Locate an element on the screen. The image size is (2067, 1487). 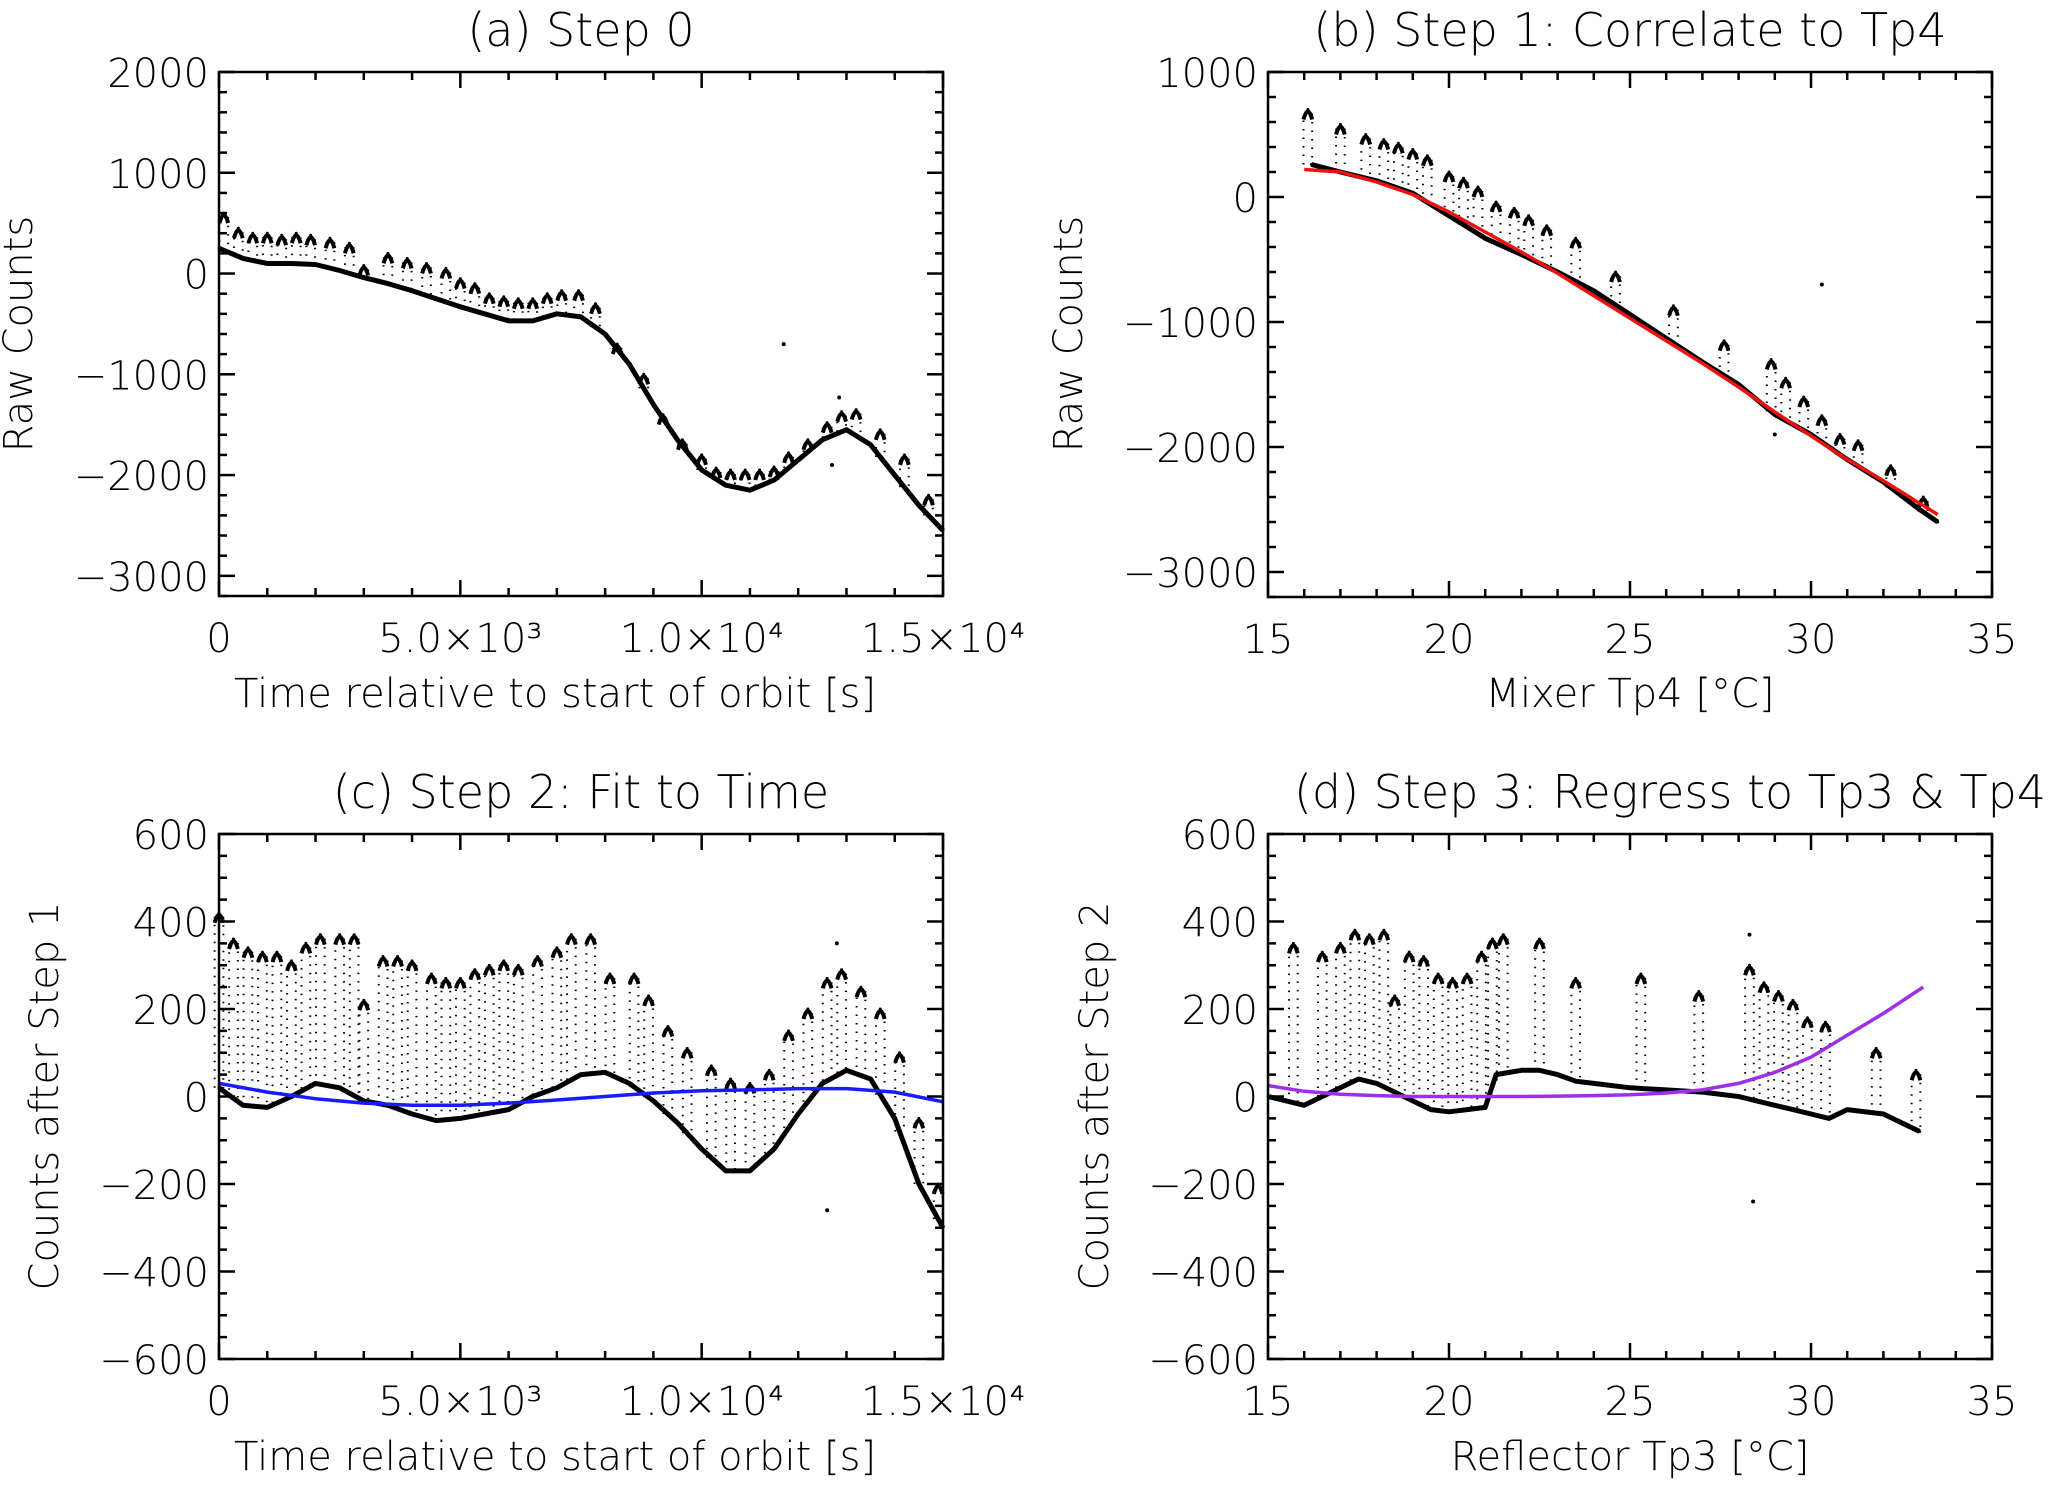
x-tick-label: 15 is located at coordinates (1268, 640).